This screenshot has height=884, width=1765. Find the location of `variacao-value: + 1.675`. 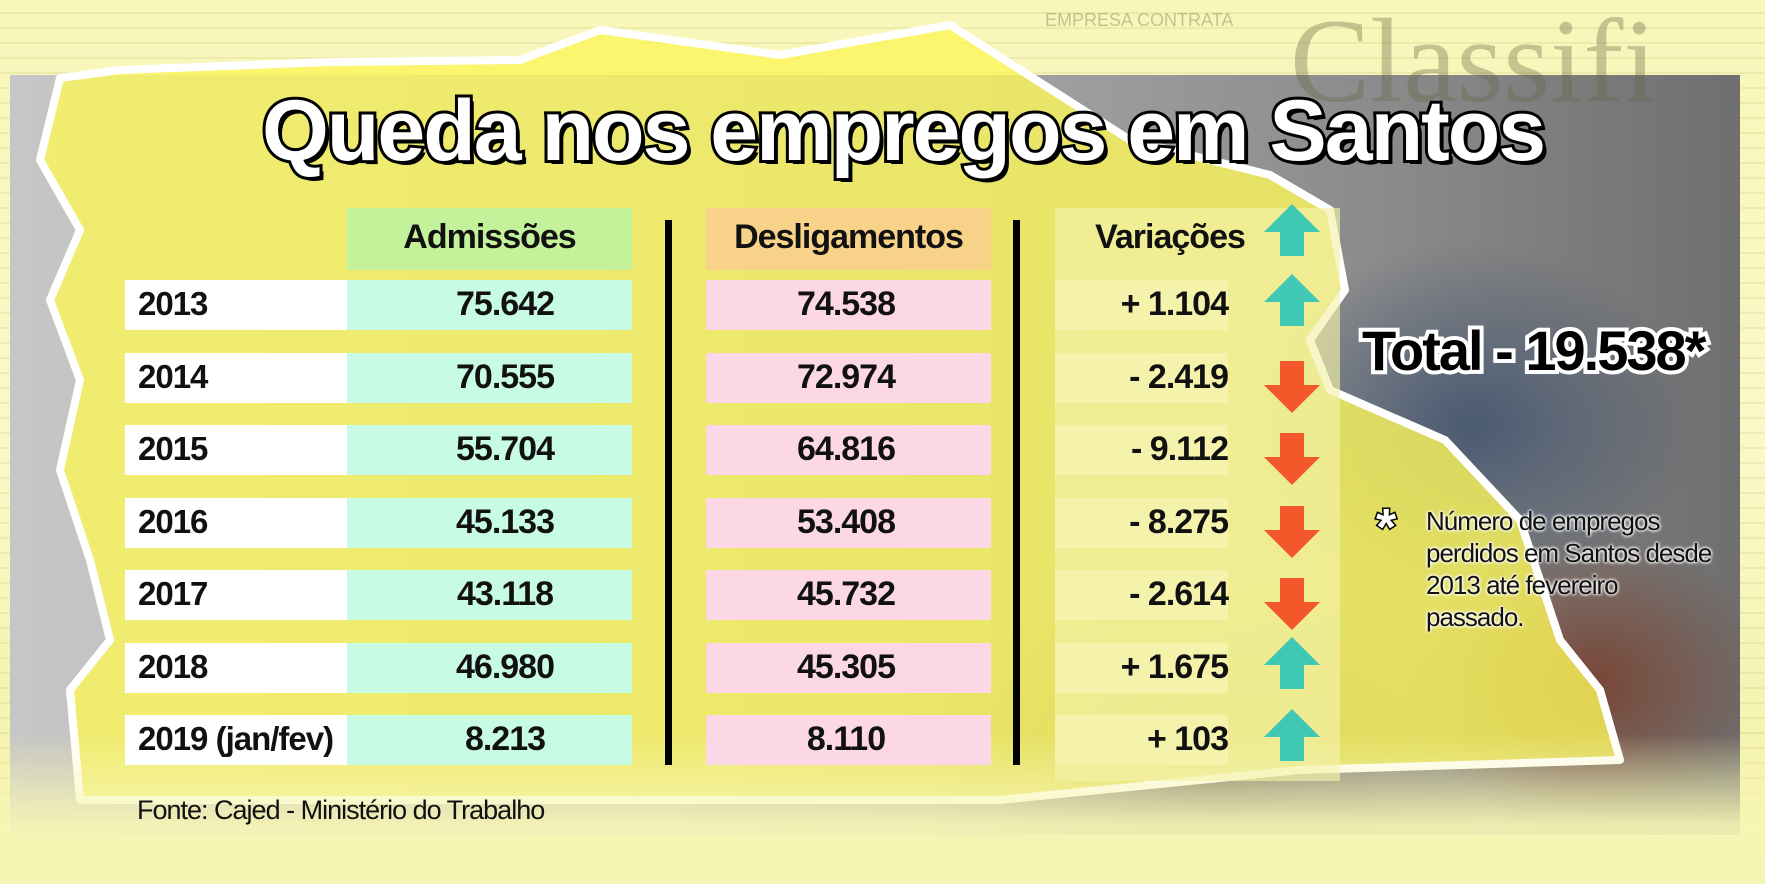

variacao-value: + 1.675 is located at coordinates (1174, 666).